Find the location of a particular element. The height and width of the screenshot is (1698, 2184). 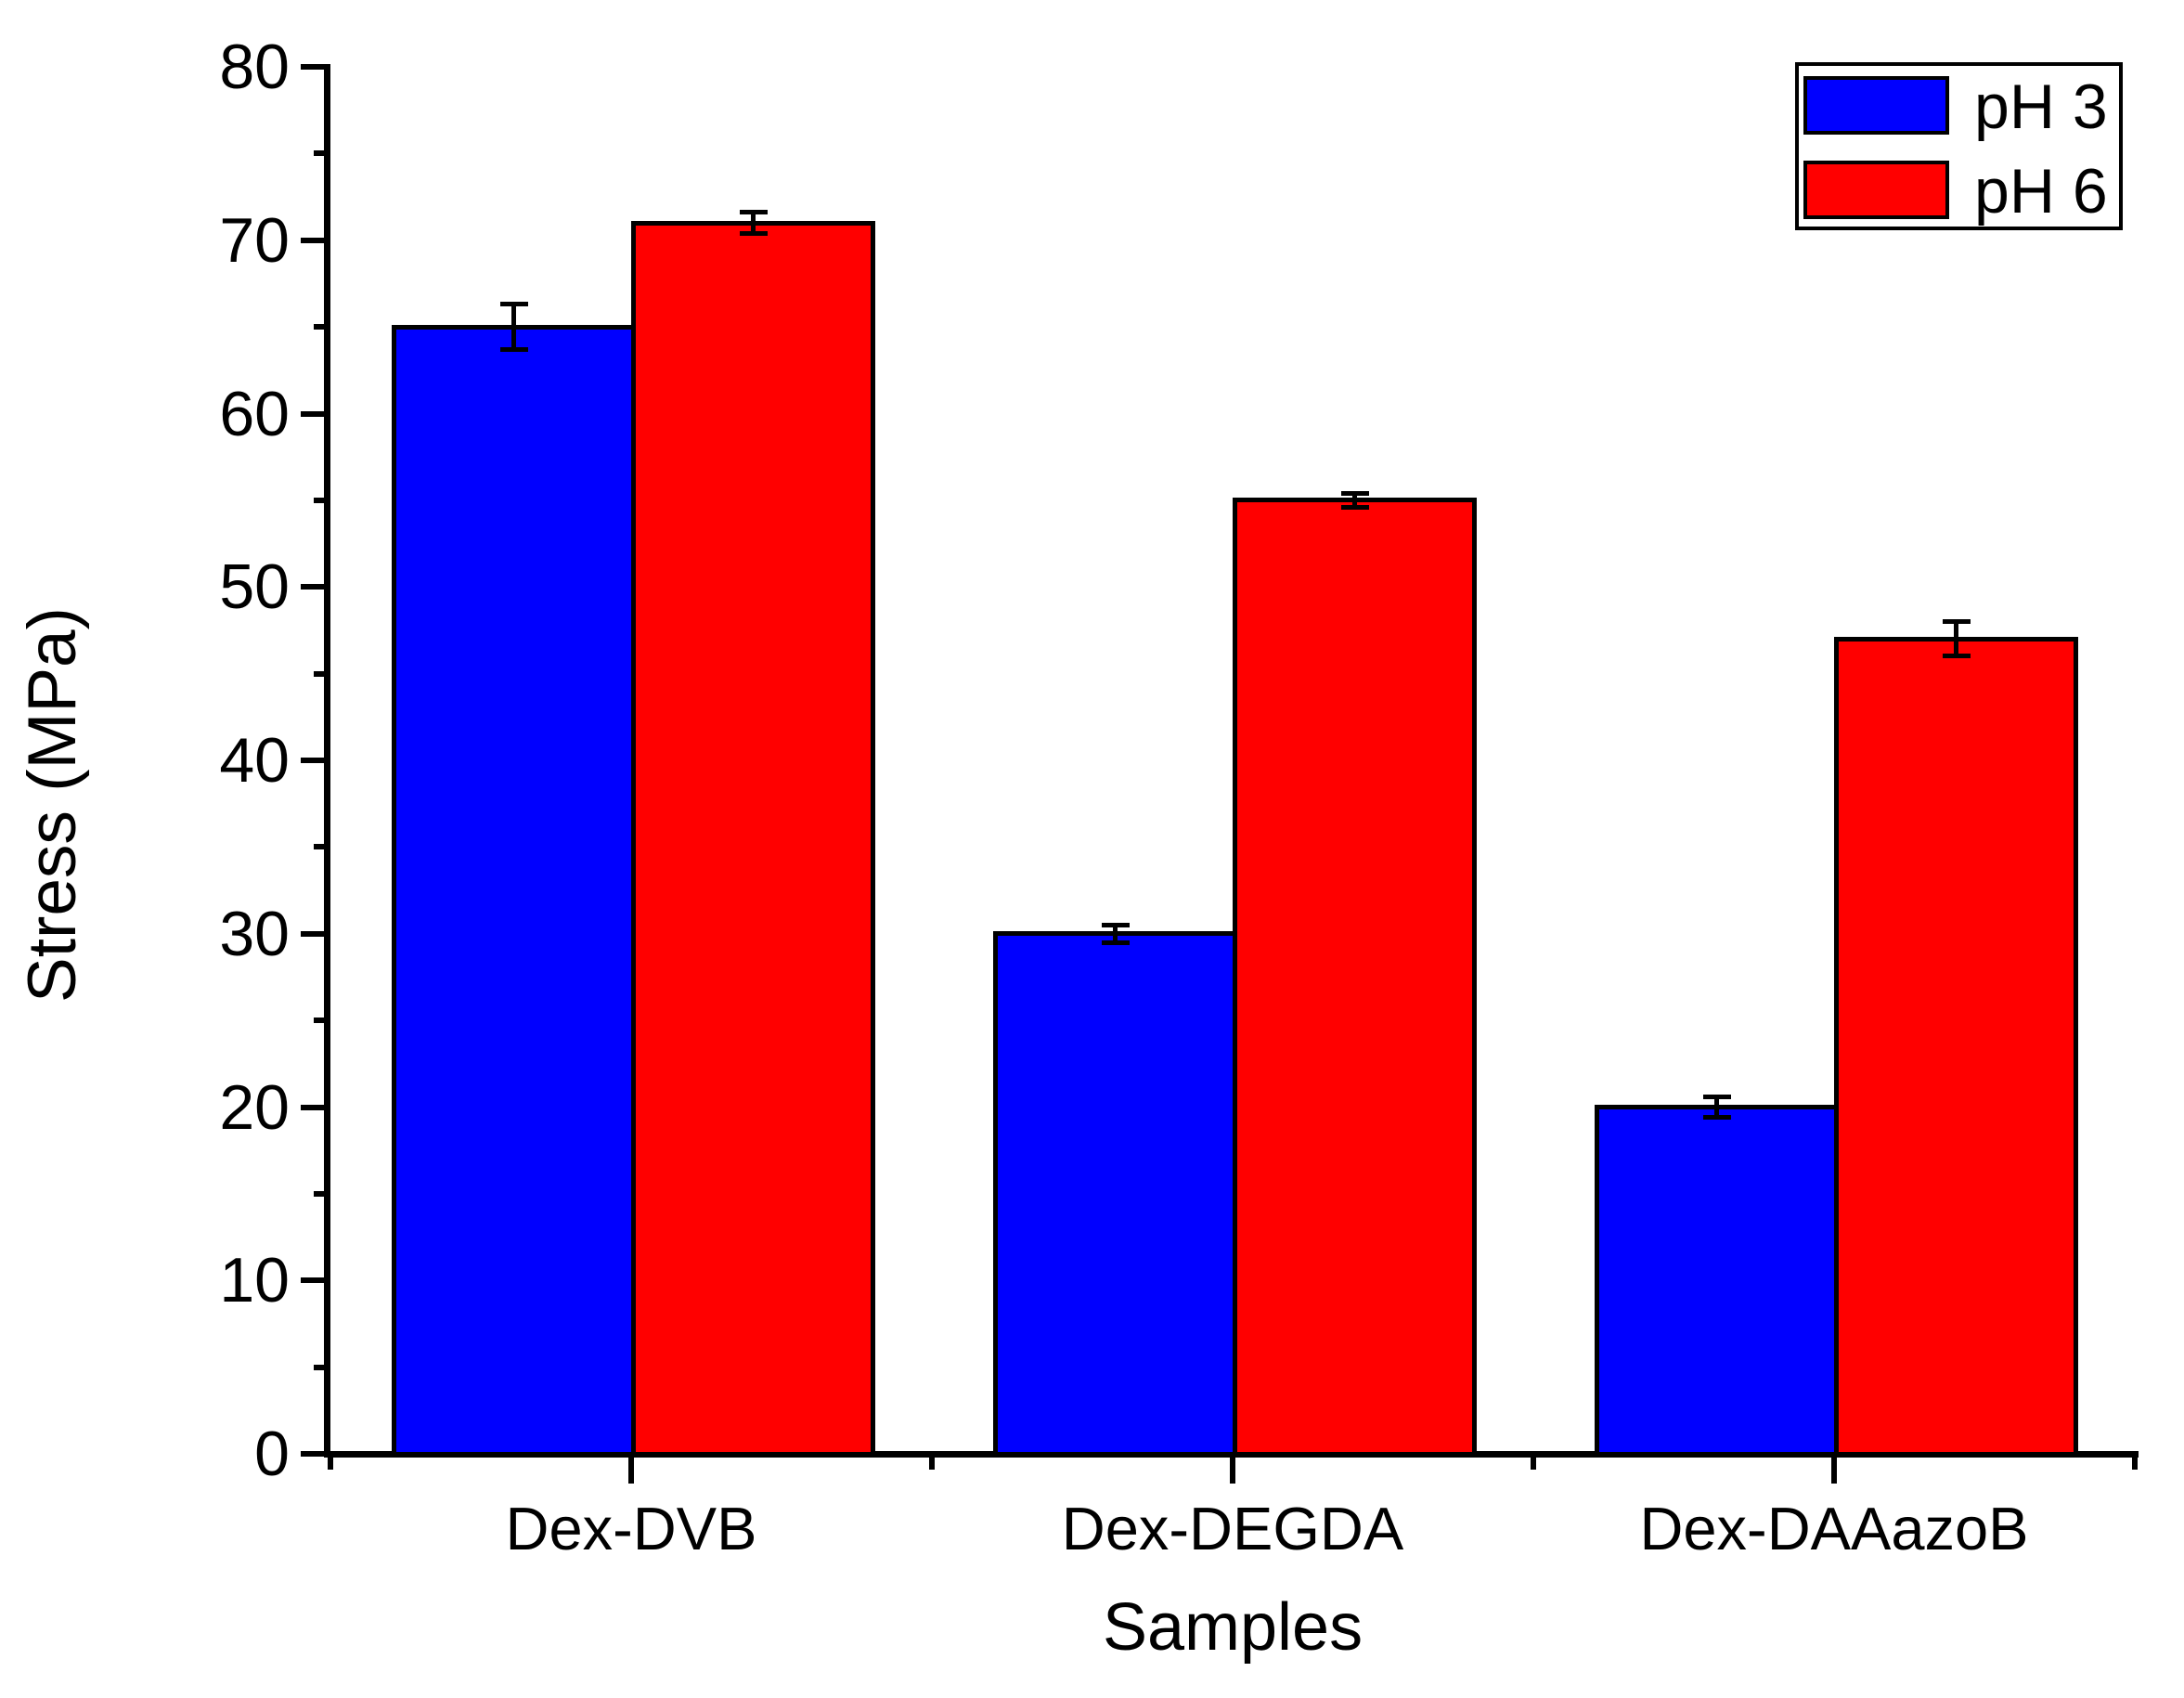

y-tick-label: 60 is located at coordinates (254, 414).